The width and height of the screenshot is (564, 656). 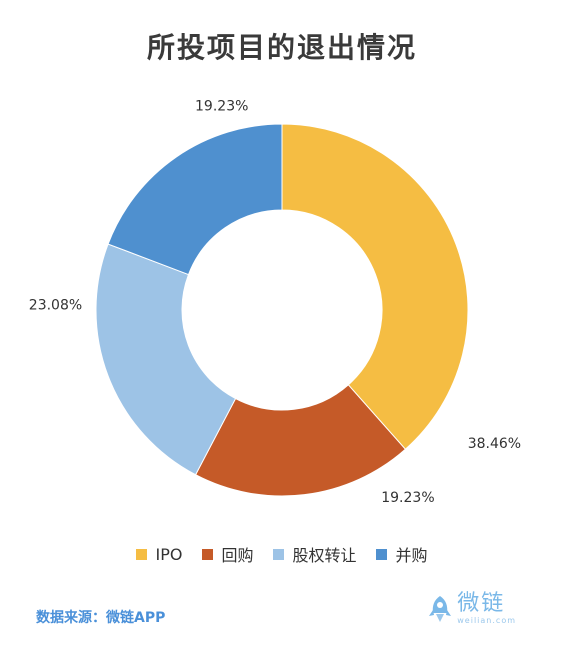 I want to click on legend-item-buyback: 回购, so click(x=227, y=554).